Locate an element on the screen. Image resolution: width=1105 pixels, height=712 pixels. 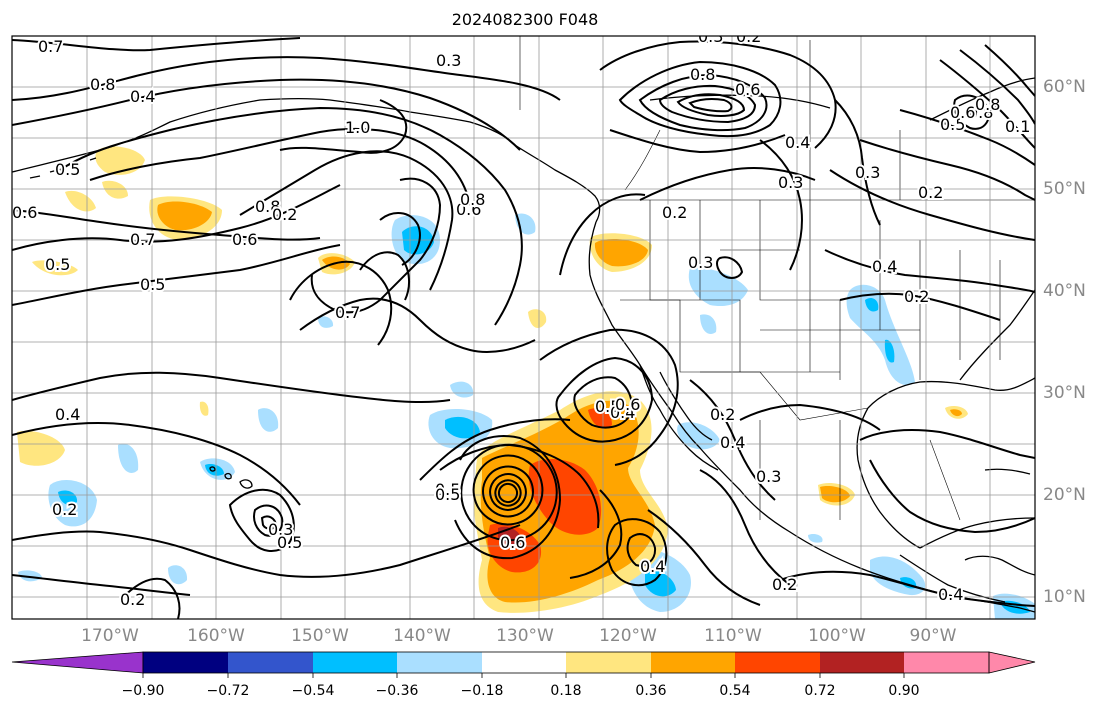
shade-neg-f is located at coordinates (128, 458).